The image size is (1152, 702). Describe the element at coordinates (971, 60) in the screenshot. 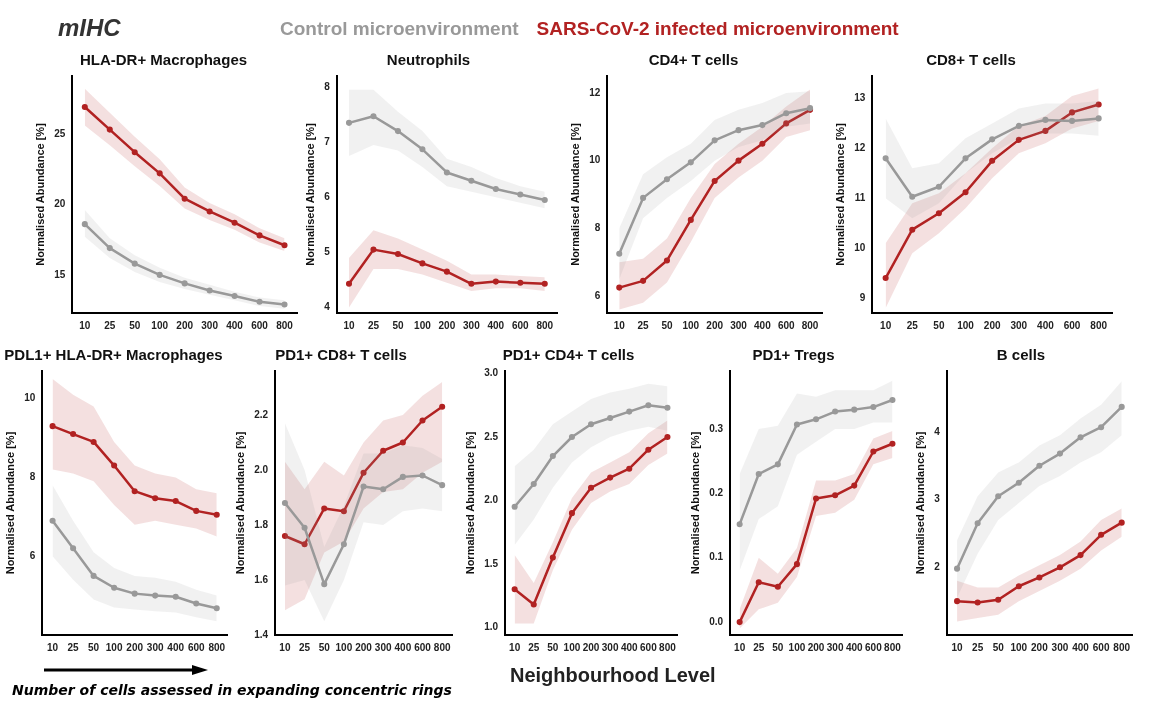

I see `chart-title: CD8+ T cells` at that location.